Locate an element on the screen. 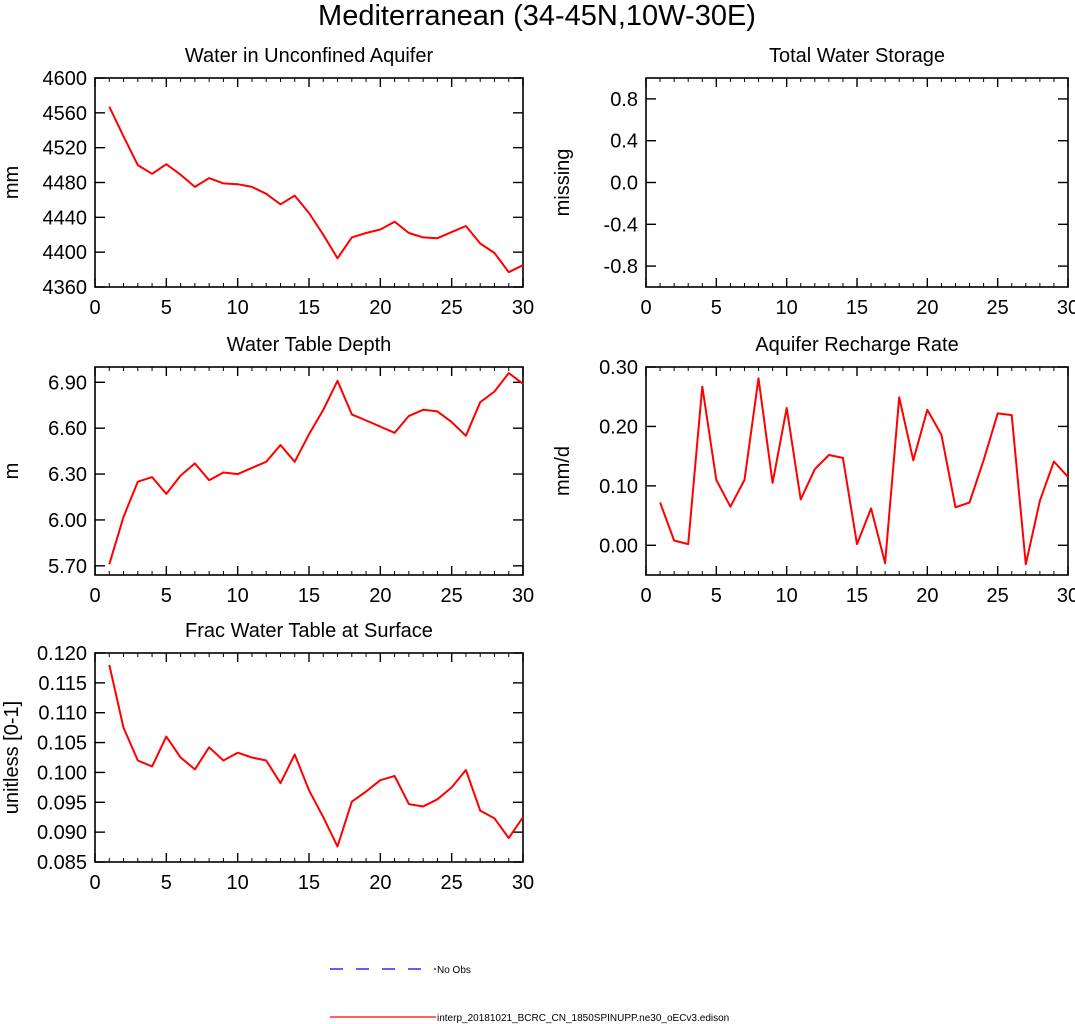  y-tick-label: 0.0 is located at coordinates (624, 184).